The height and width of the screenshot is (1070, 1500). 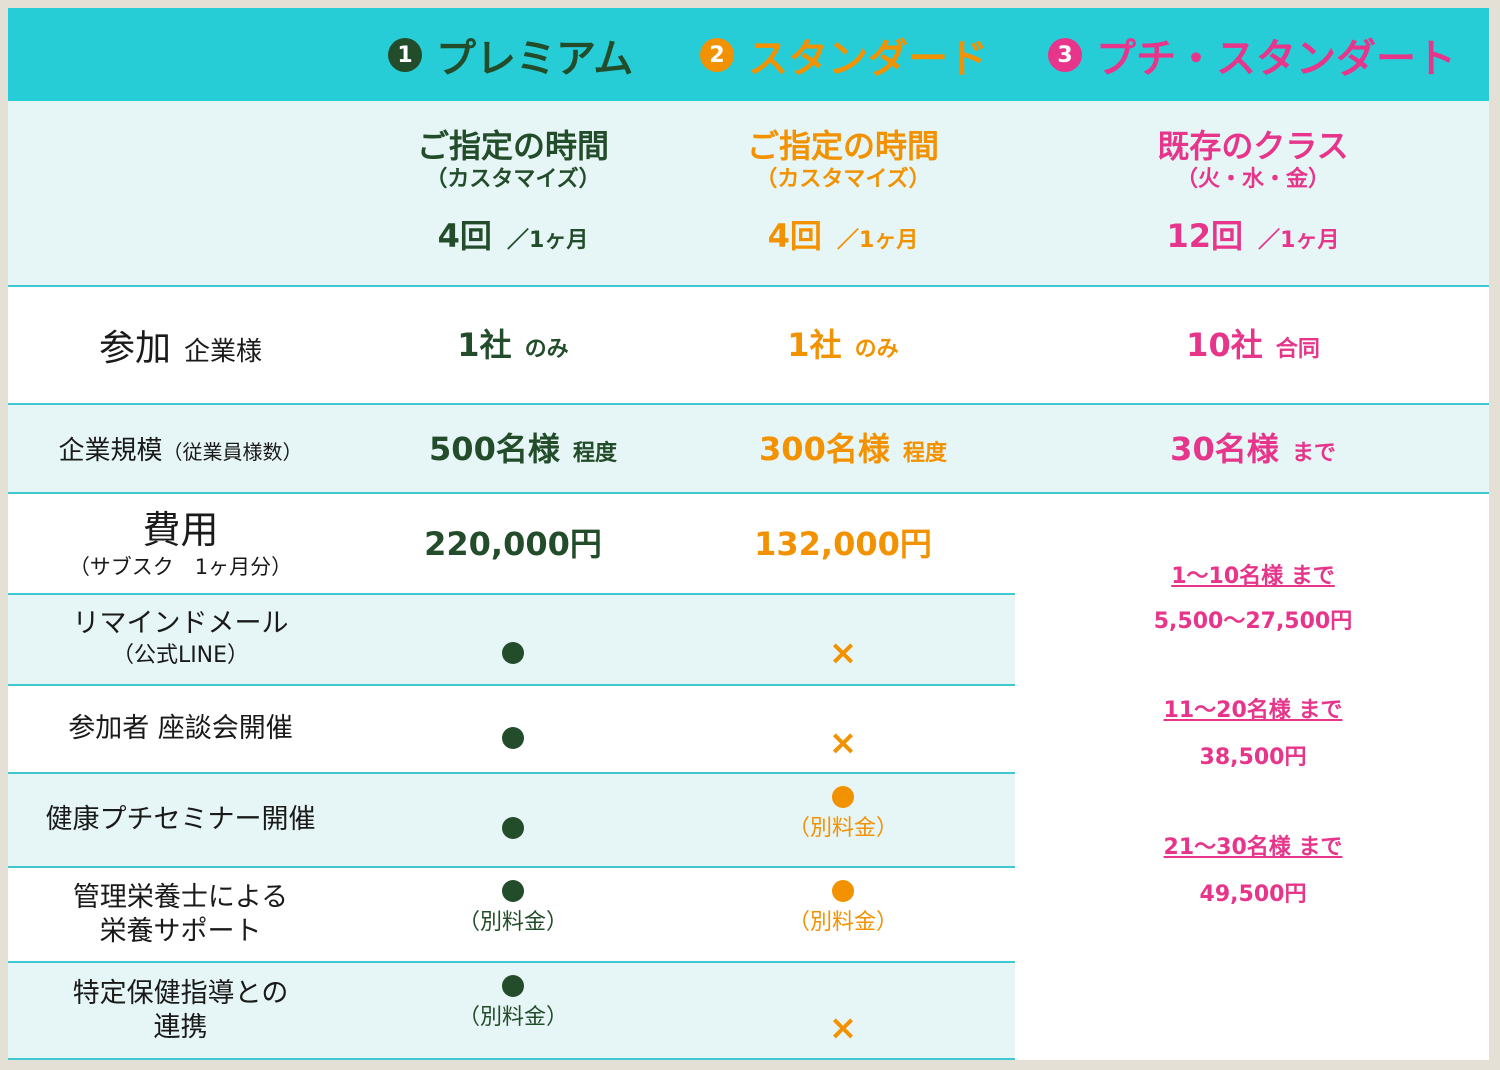 I want to click on plan-petit-heading: 3 プチ・スタンダート, so click(x=1252, y=56).